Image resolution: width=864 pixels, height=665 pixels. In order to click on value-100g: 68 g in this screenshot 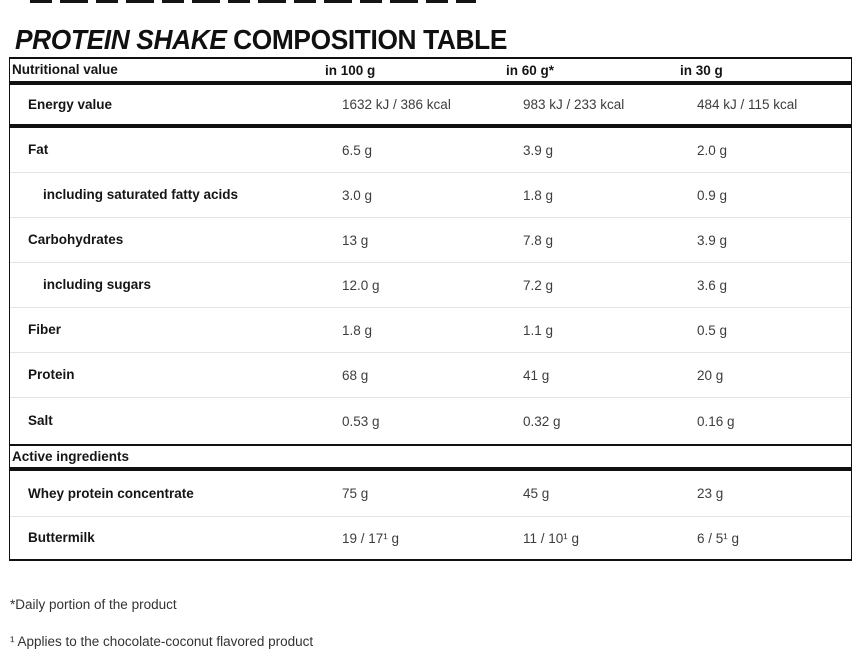, I will do `click(355, 375)`.